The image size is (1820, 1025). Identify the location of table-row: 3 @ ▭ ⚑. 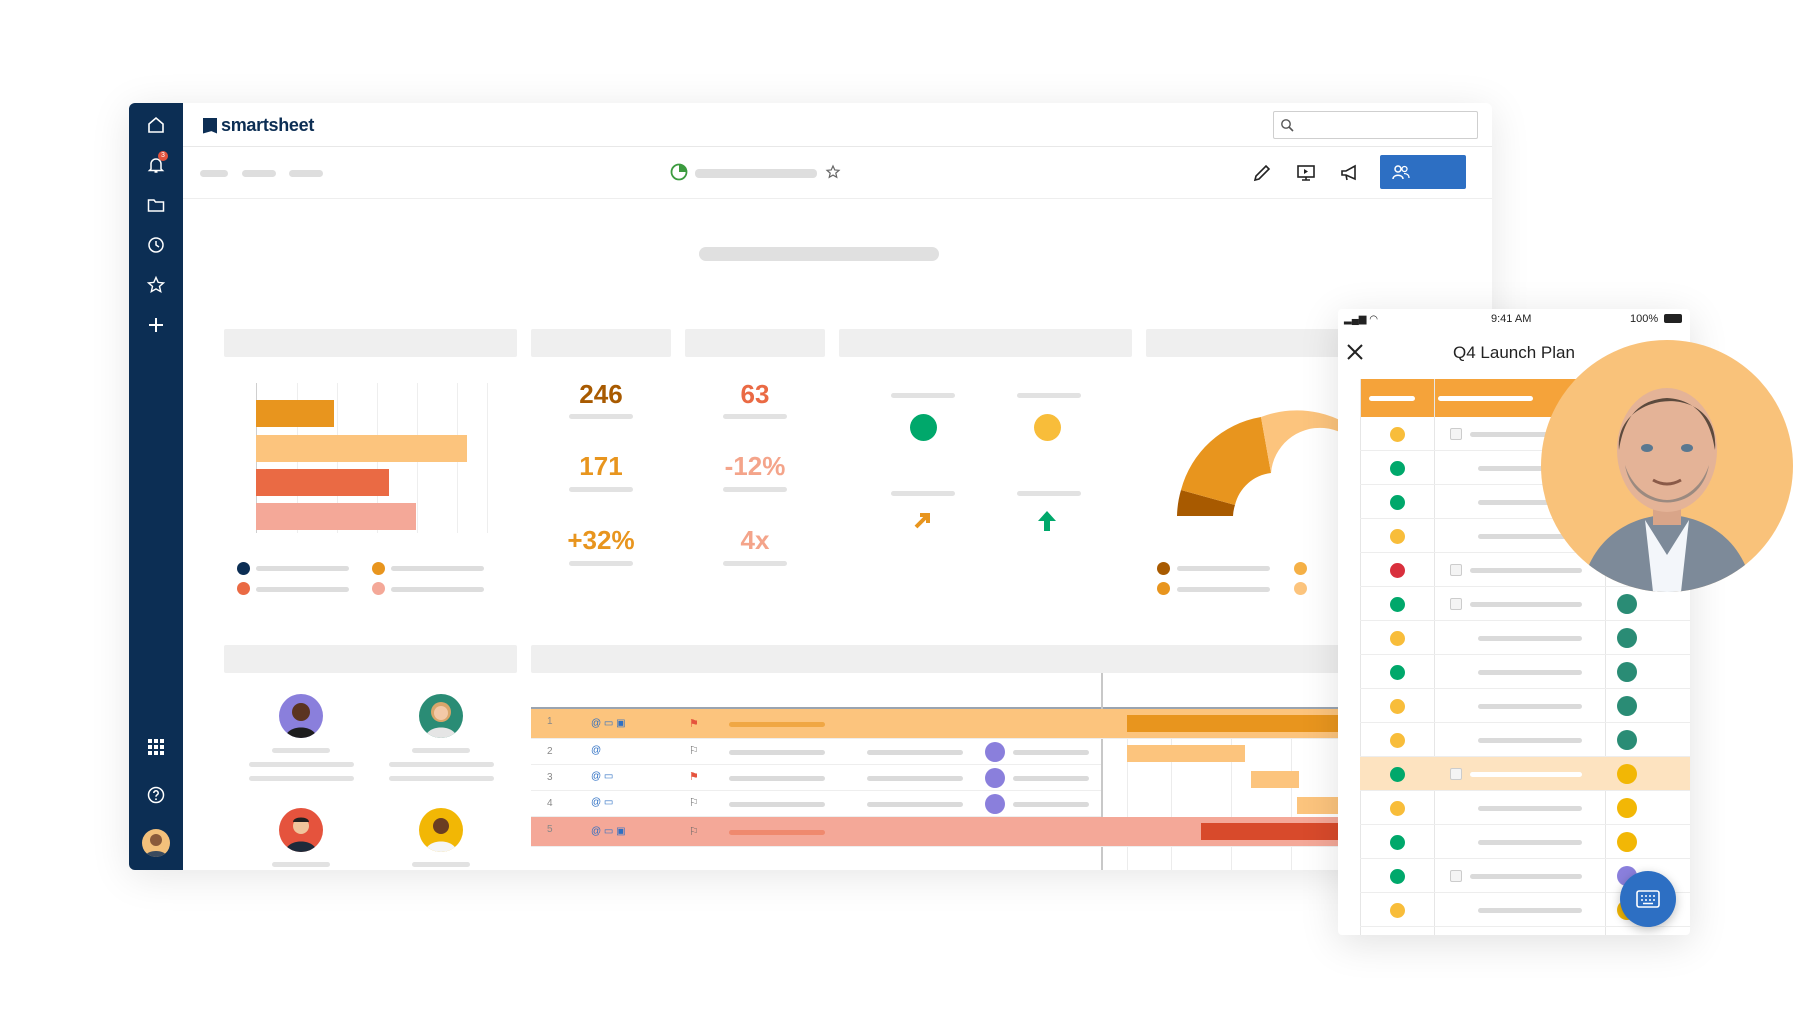
(816, 778).